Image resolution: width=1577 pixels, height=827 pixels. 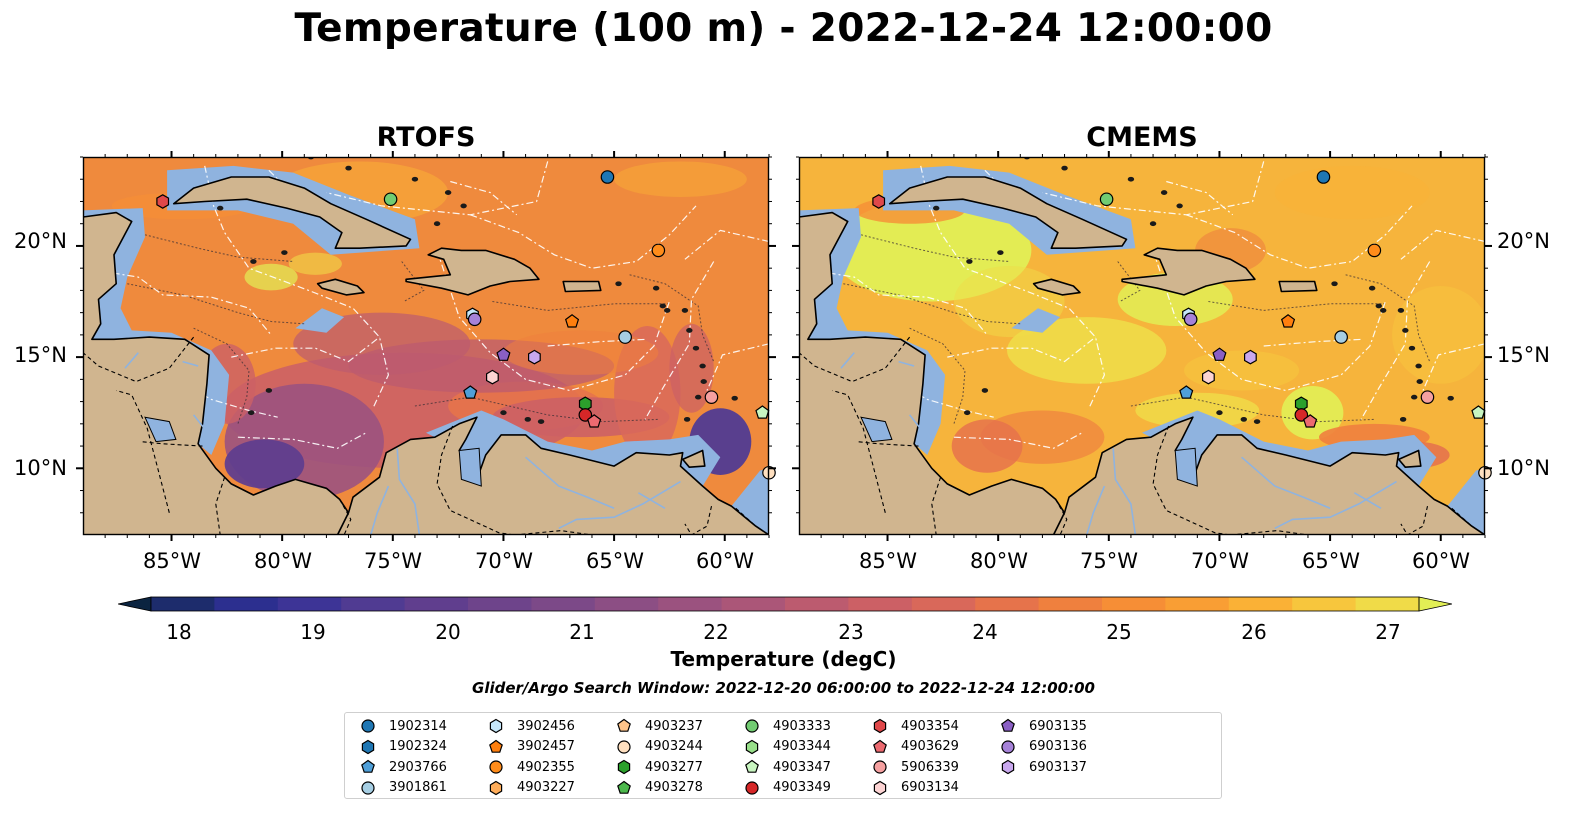 What do you see at coordinates (659, 747) in the screenshot?
I see `legend-entry: 4903244` at bounding box center [659, 747].